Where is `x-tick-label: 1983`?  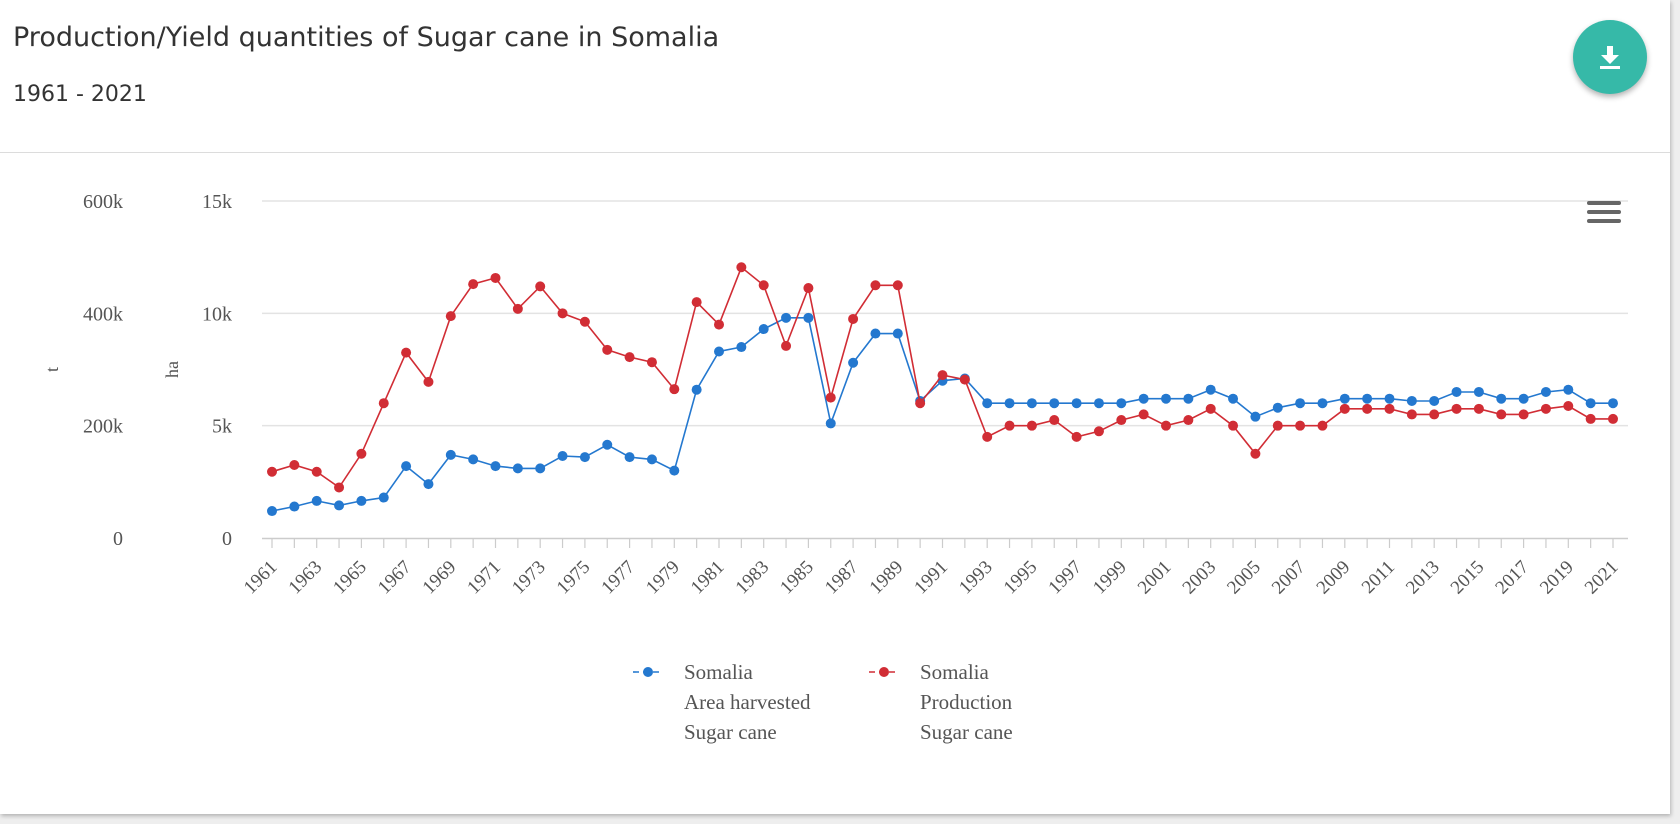 x-tick-label: 1983 is located at coordinates (753, 578).